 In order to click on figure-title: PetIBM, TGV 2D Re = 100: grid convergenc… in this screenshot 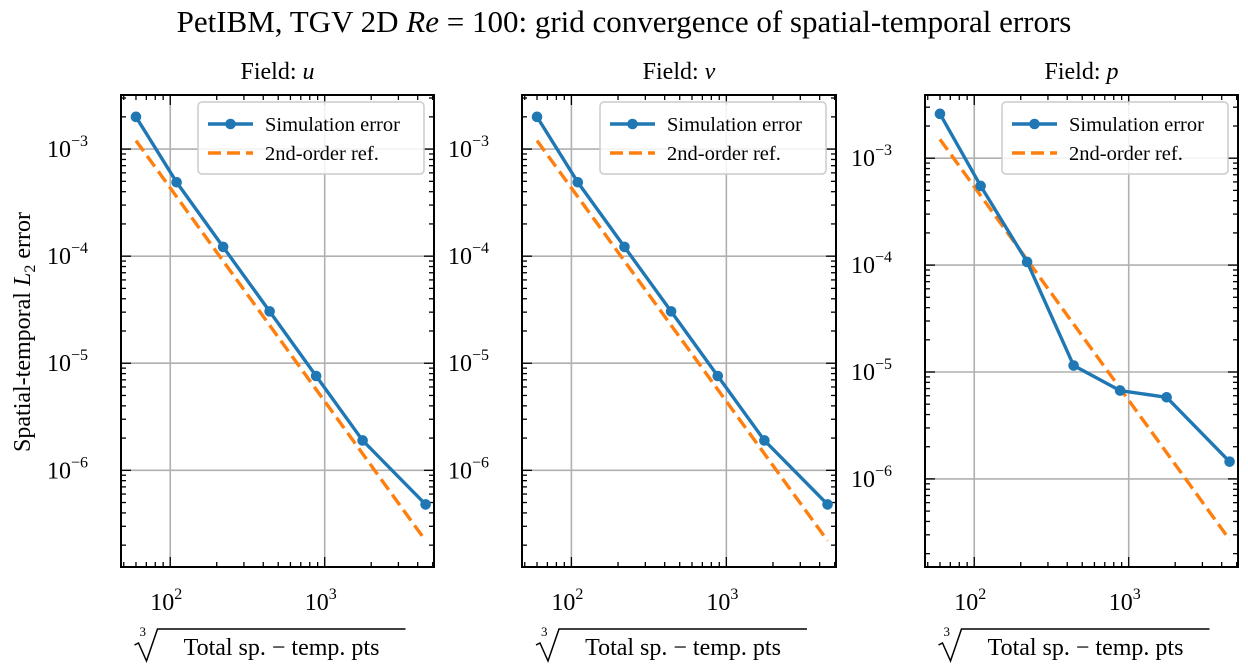, I will do `click(624, 22)`.